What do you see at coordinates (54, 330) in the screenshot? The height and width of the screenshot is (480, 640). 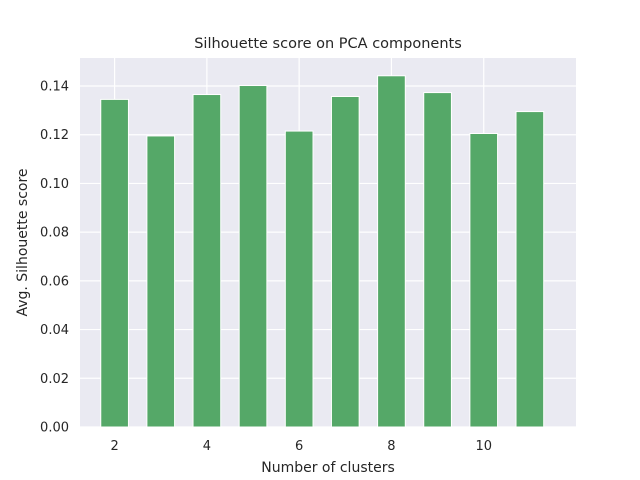 I see `y-tick-label: 0.04` at bounding box center [54, 330].